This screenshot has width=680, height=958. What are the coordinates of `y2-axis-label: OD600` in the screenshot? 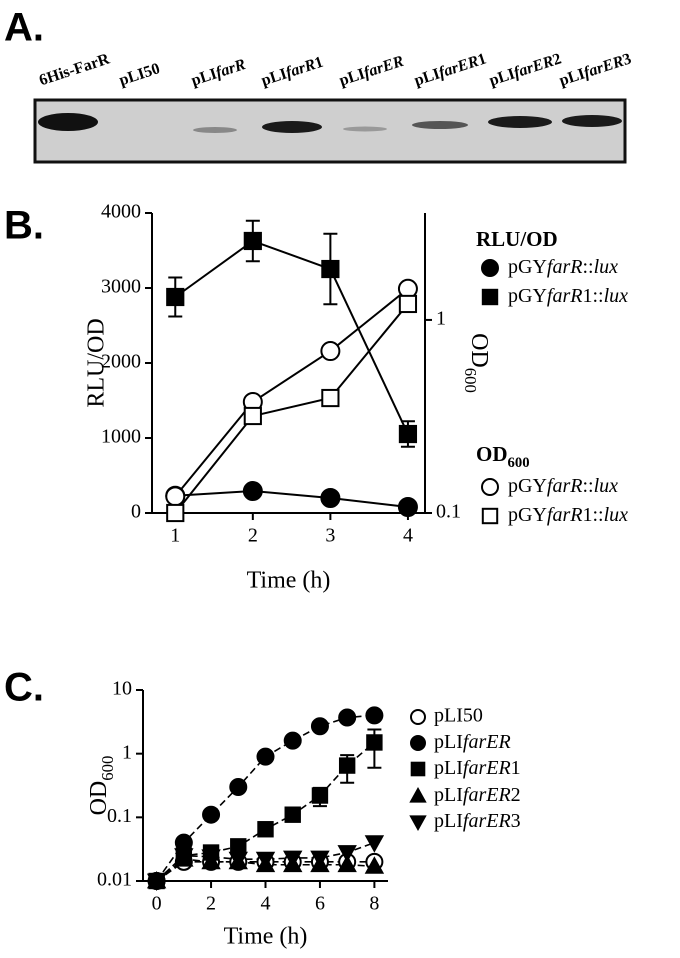 It's located at (477, 363).